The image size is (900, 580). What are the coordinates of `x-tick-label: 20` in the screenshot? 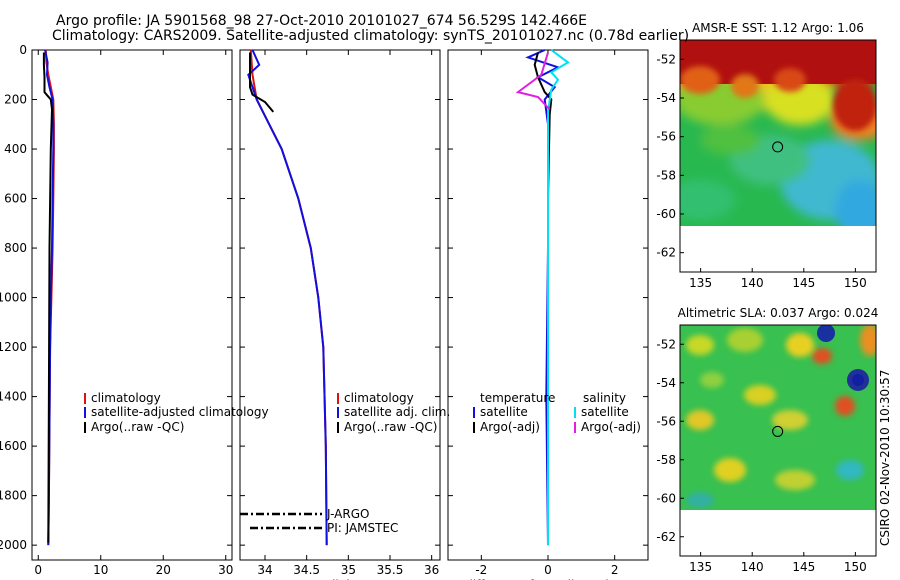 It's located at (163, 570).